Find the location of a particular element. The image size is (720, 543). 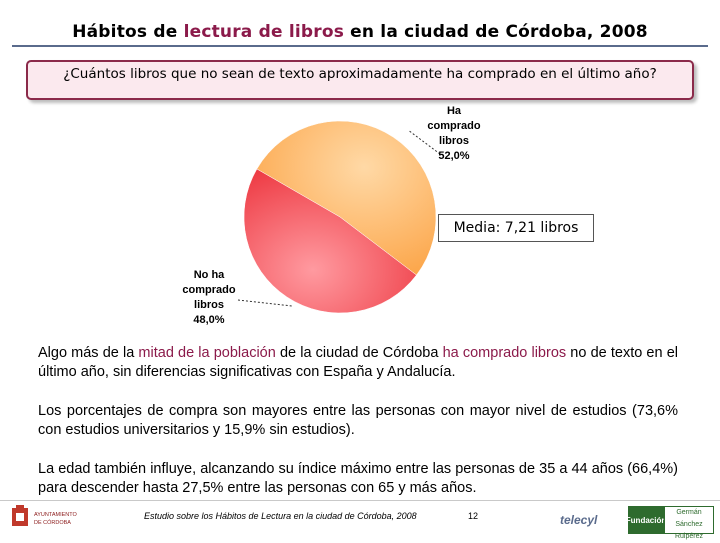

label-bought-line: libros is located at coordinates (454, 141).